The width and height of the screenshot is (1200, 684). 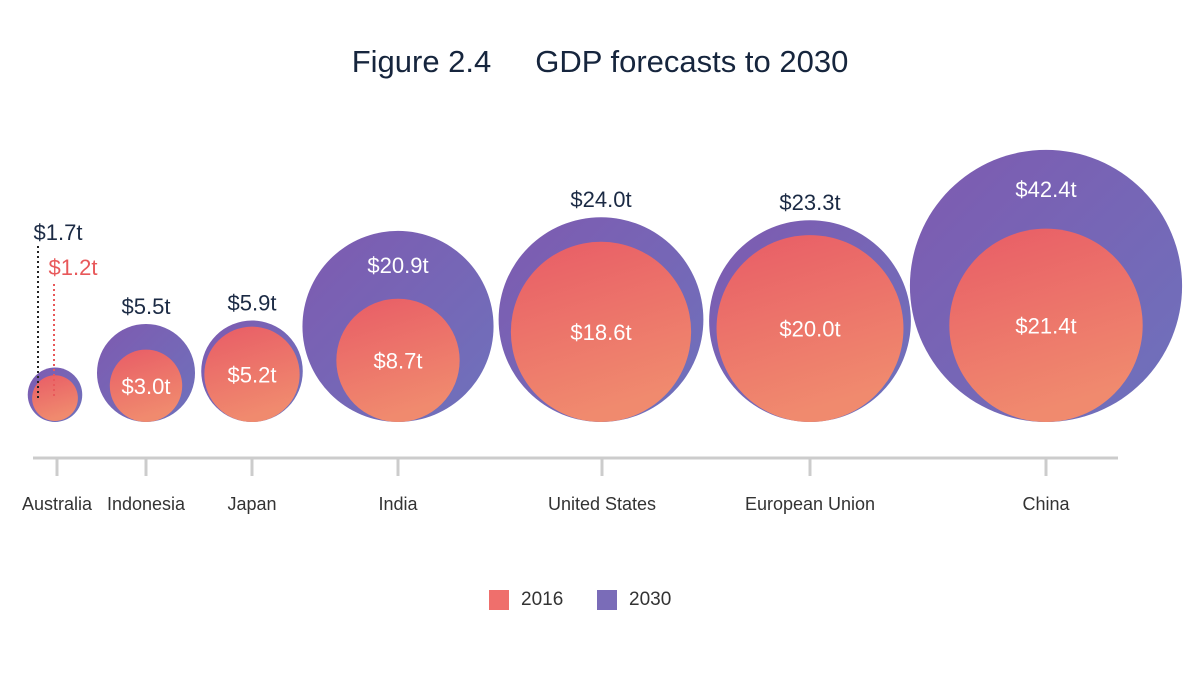 What do you see at coordinates (251, 504) in the screenshot?
I see `x-tick-label-japan: Japan` at bounding box center [251, 504].